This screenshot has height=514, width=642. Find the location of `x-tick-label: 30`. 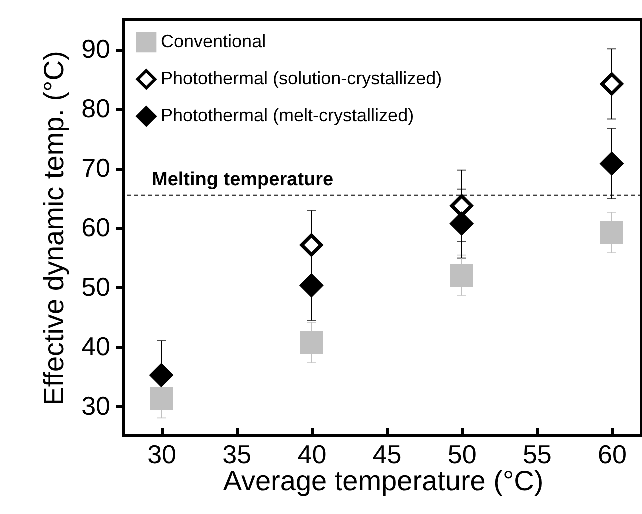

x-tick-label: 30 is located at coordinates (162, 455).